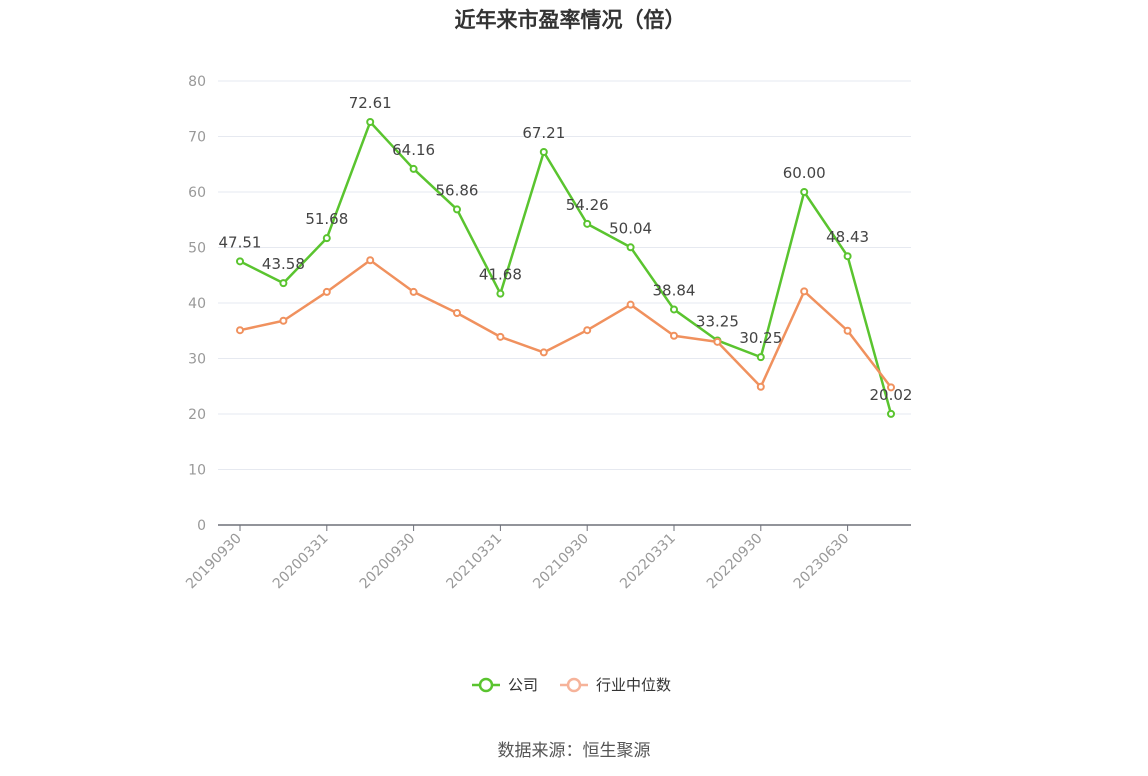 The height and width of the screenshot is (776, 1148). What do you see at coordinates (500, 275) in the screenshot?
I see `data-label: 41.68` at bounding box center [500, 275].